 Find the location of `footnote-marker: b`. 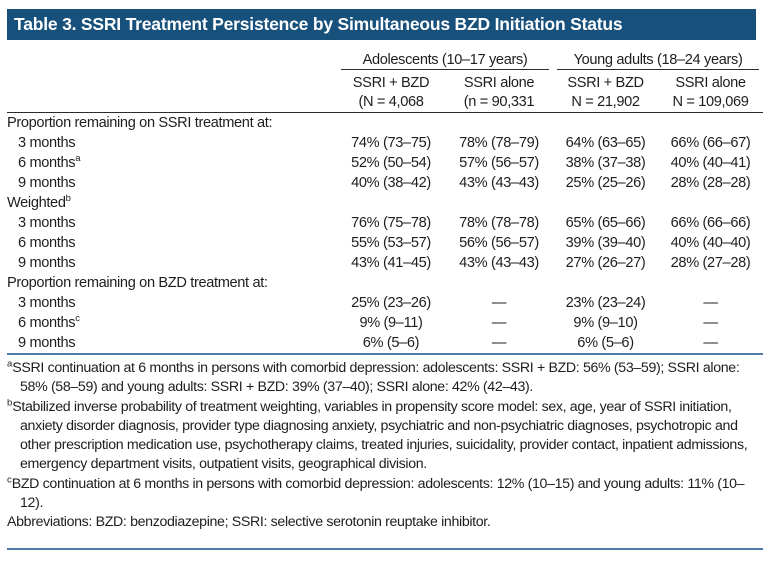

footnote-marker: b is located at coordinates (10, 402).